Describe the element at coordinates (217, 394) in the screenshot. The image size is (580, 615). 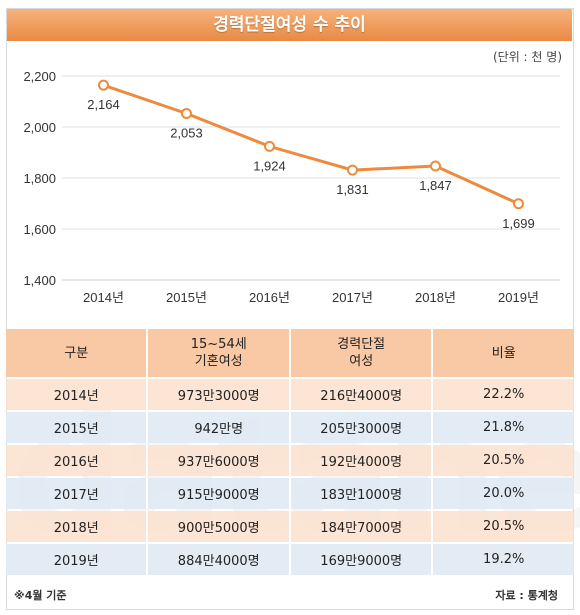
I see `cell-married-women: 973만3000명` at that location.